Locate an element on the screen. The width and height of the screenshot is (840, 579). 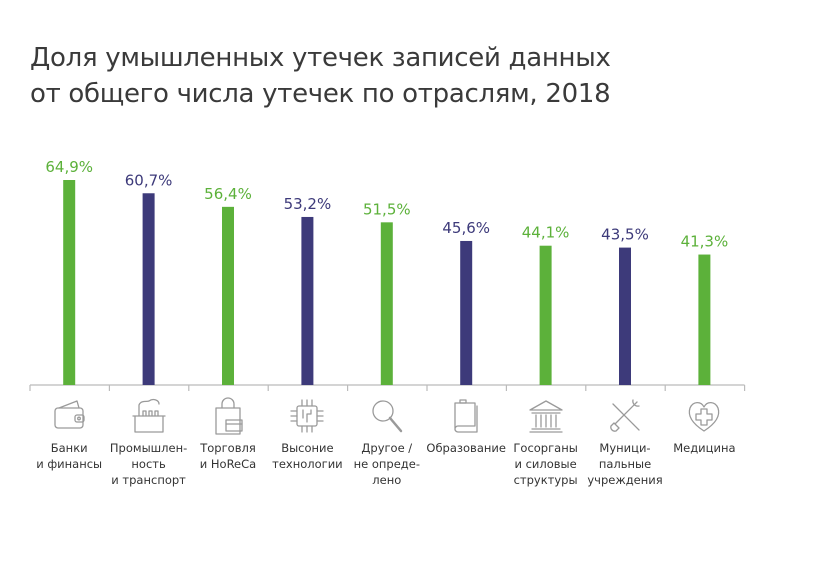
category-label: Промышлен-ность и транспорт is located at coordinates (148, 464).